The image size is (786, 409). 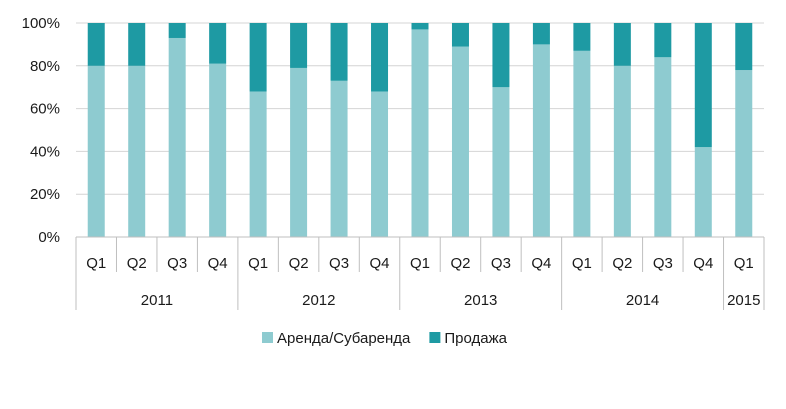 I want to click on year-label: 2014, so click(x=642, y=300).